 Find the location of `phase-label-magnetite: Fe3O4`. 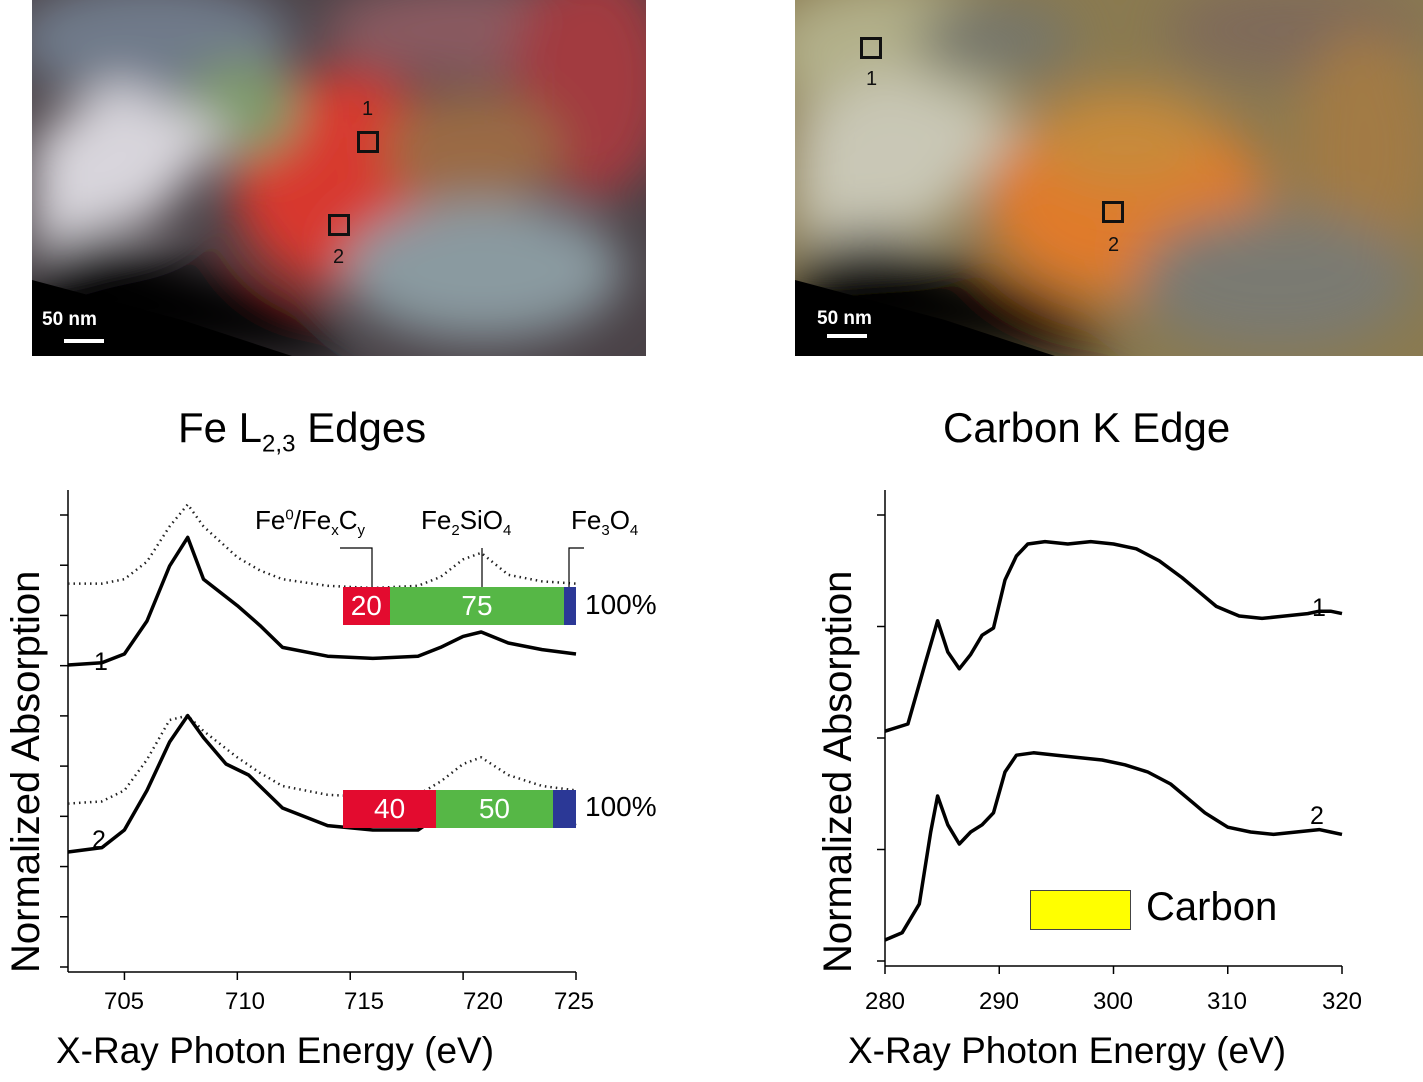

phase-label-magnetite: Fe3O4 is located at coordinates (605, 522).